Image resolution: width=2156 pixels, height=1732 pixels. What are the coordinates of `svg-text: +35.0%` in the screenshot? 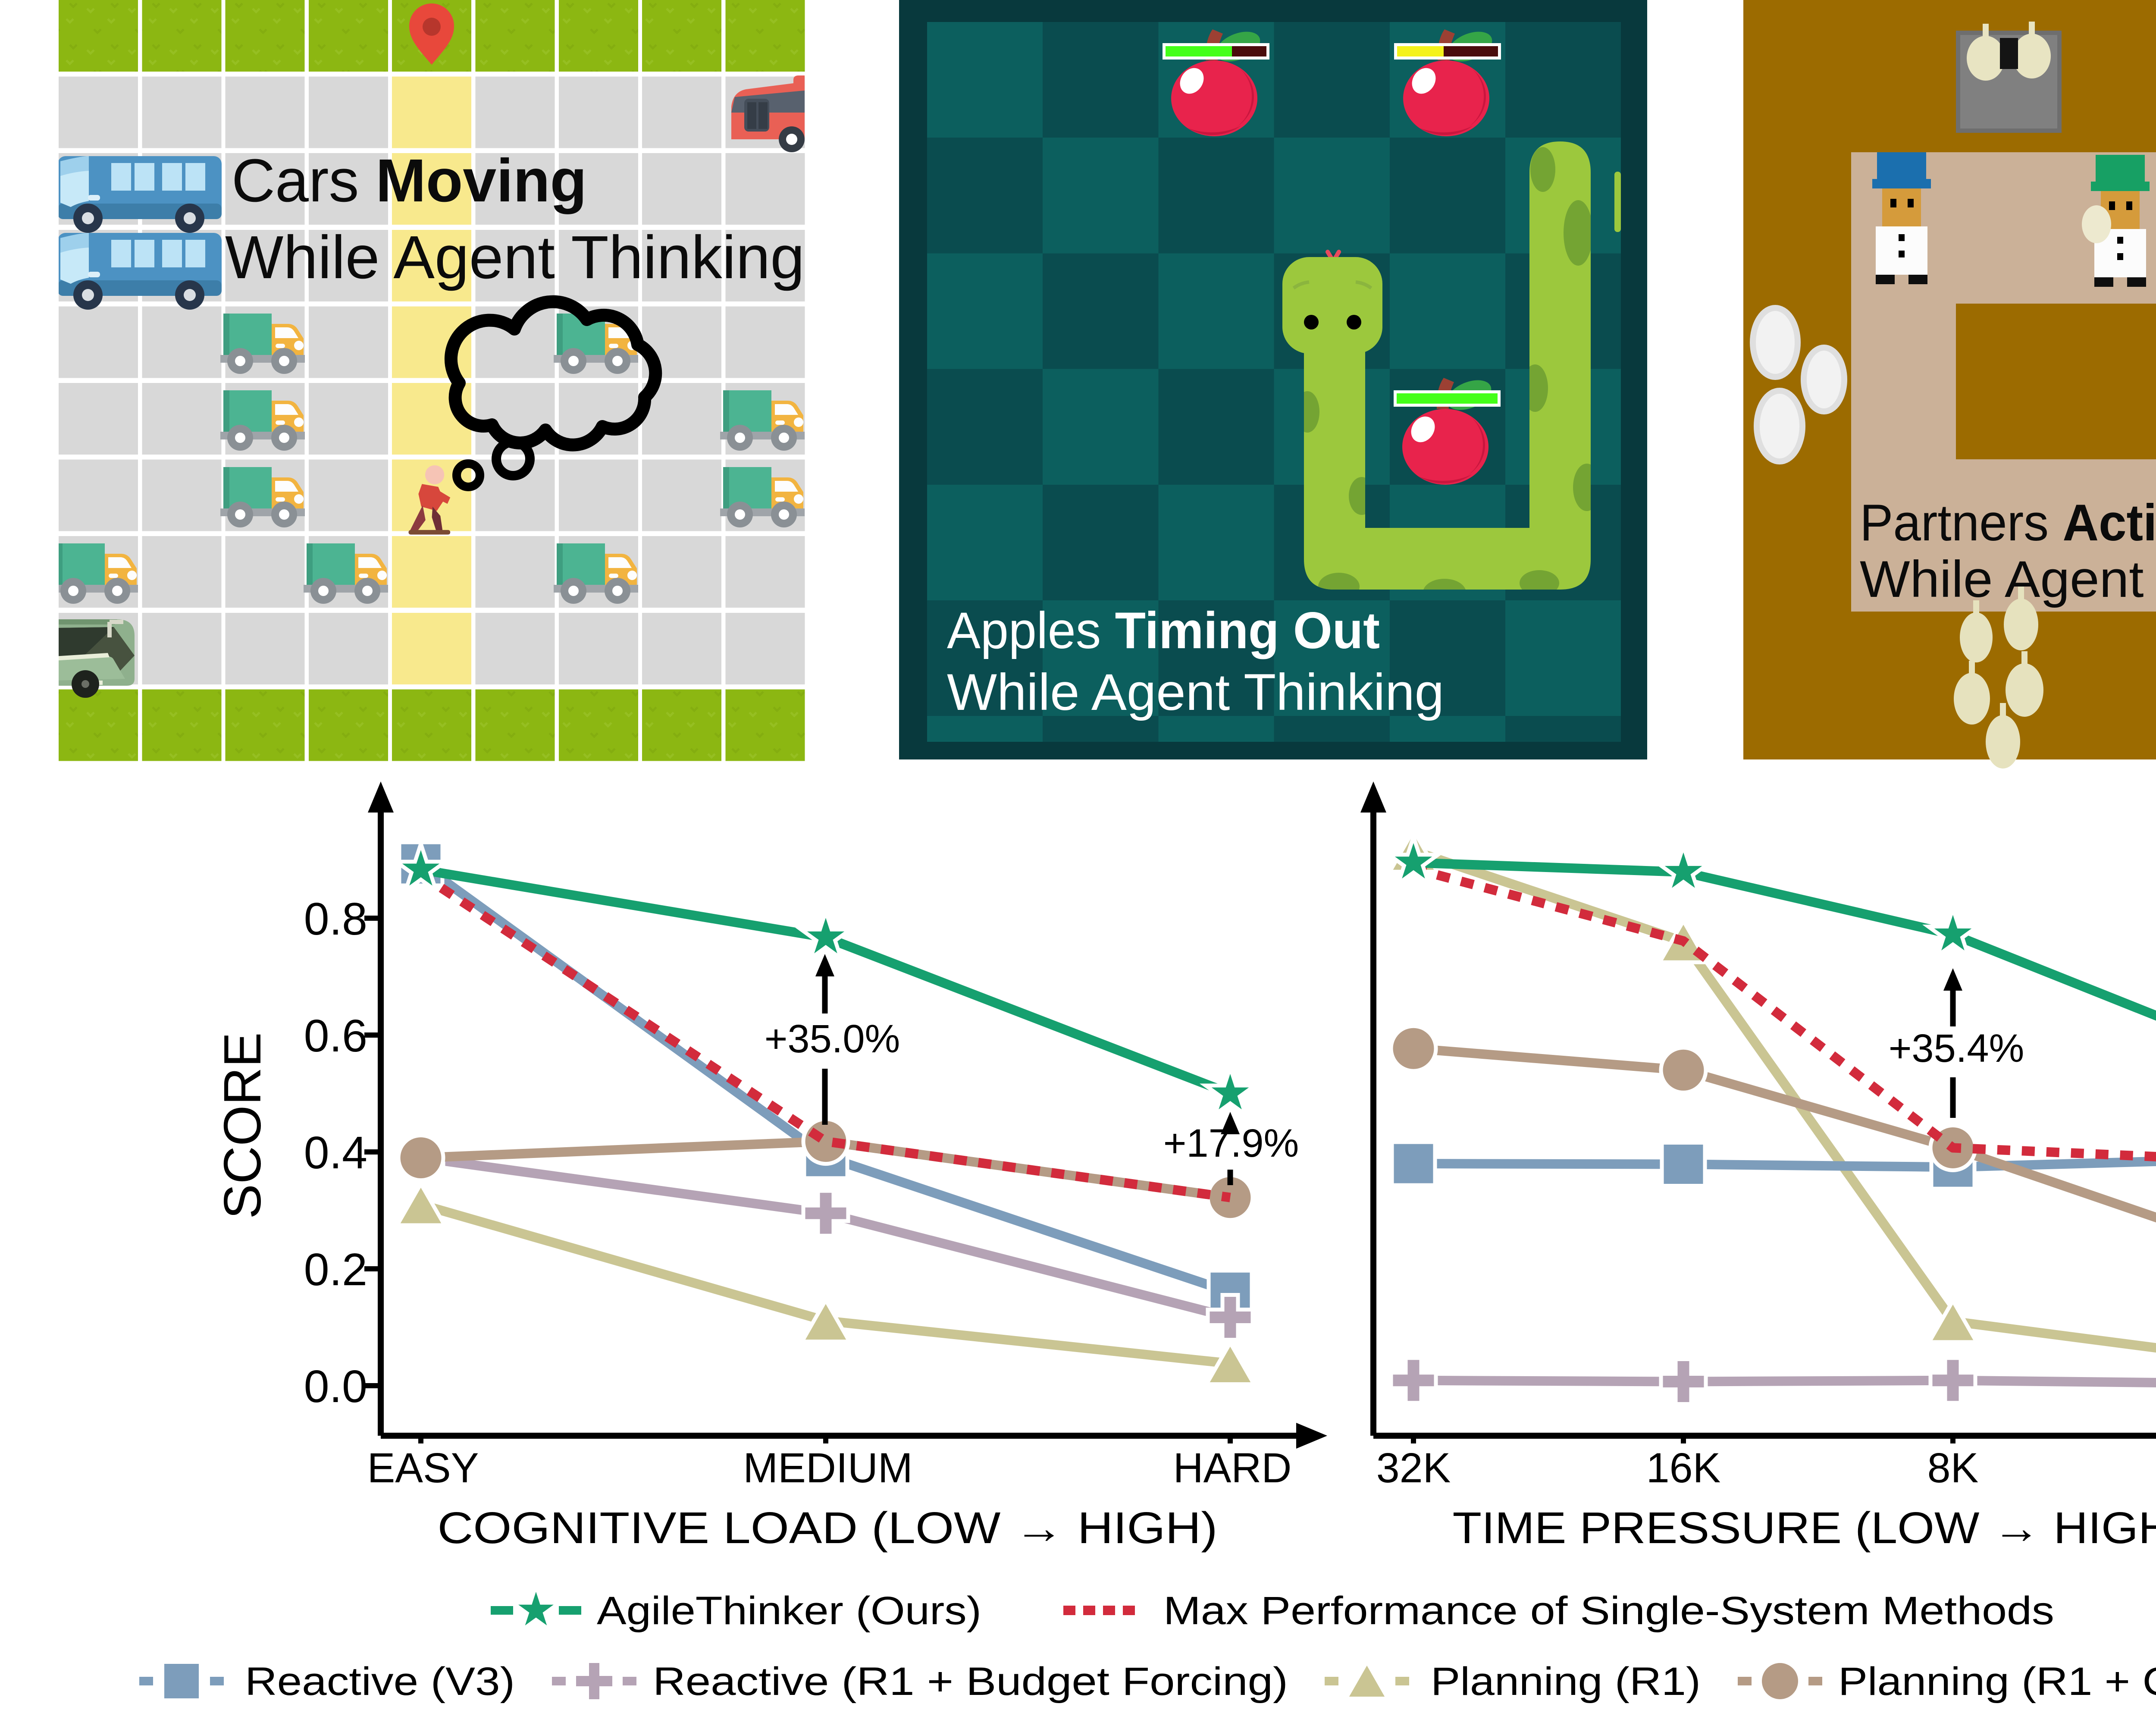 It's located at (832, 1039).